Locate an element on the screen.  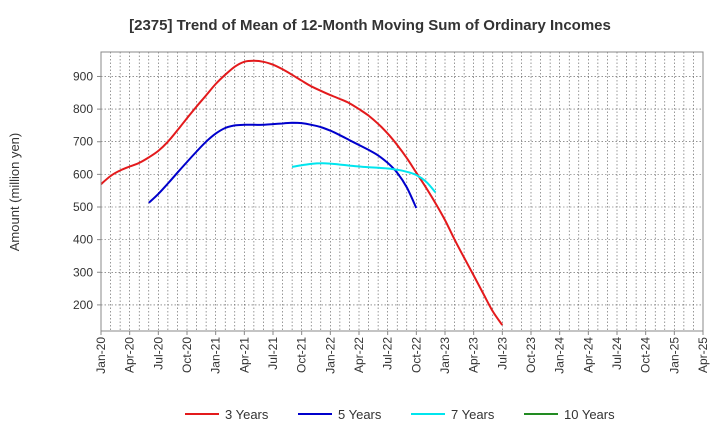
x-tick-label: Oct-22 is located at coordinates (416, 355).